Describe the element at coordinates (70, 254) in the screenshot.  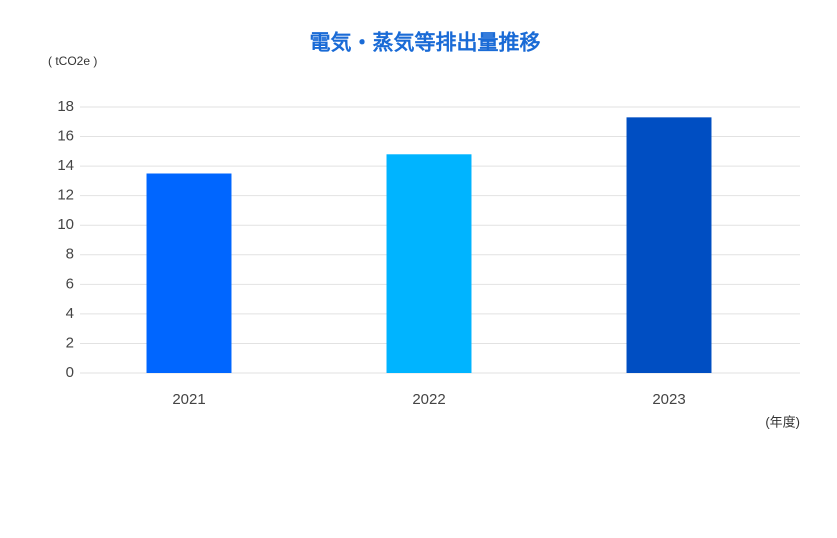
I see `y-tick-label: 8` at that location.